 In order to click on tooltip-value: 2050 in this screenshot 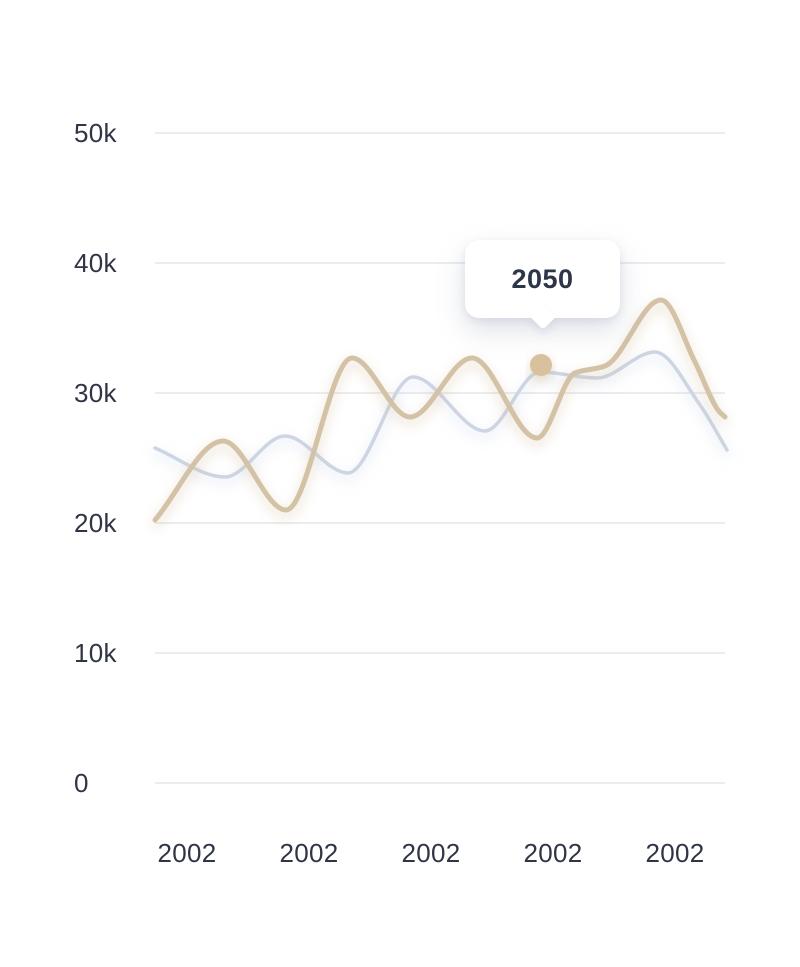, I will do `click(542, 279)`.